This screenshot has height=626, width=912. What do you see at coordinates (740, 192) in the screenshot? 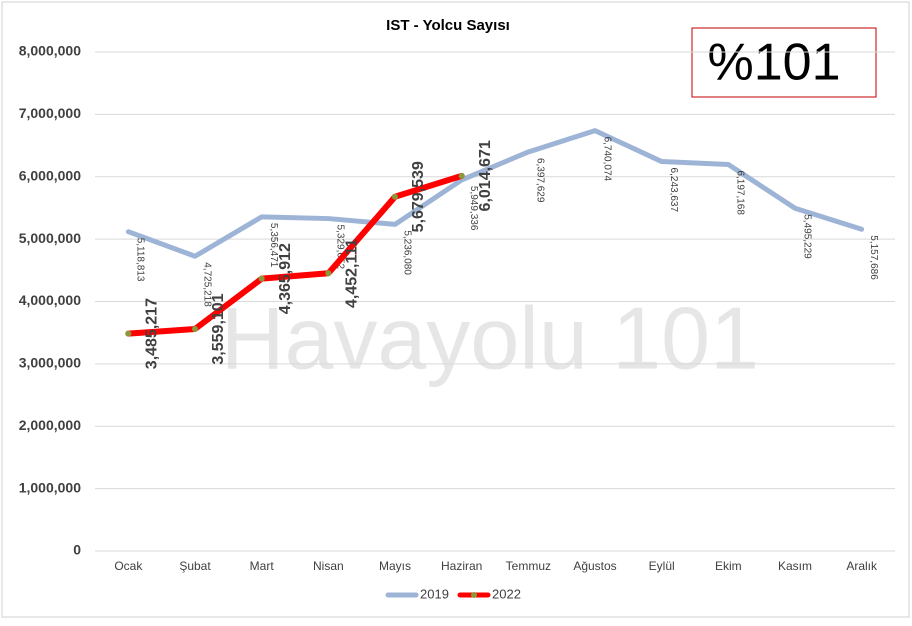
I see `data-label: 6,197,168` at bounding box center [740, 192].